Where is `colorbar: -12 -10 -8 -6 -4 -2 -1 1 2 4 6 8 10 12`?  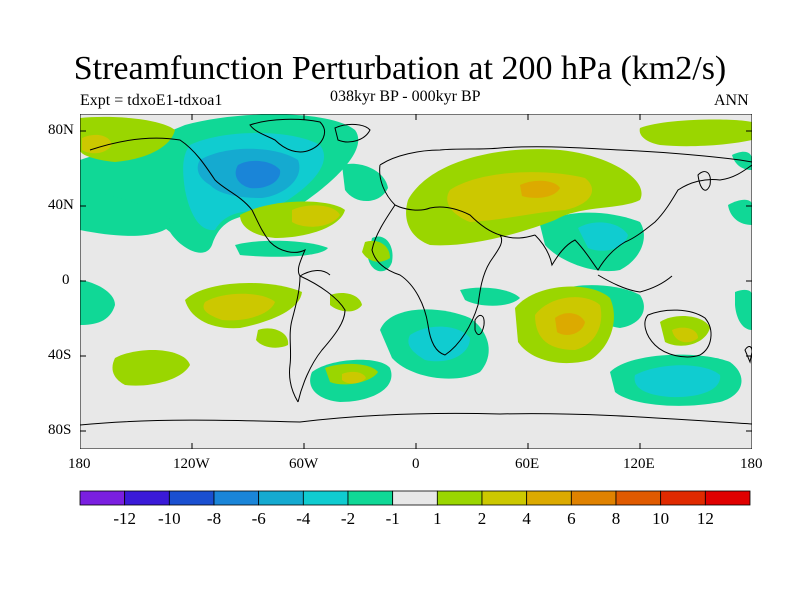 colorbar: -12 -10 -8 -6 -4 -2 -1 1 2 4 6 8 10 12 is located at coordinates (415, 509).